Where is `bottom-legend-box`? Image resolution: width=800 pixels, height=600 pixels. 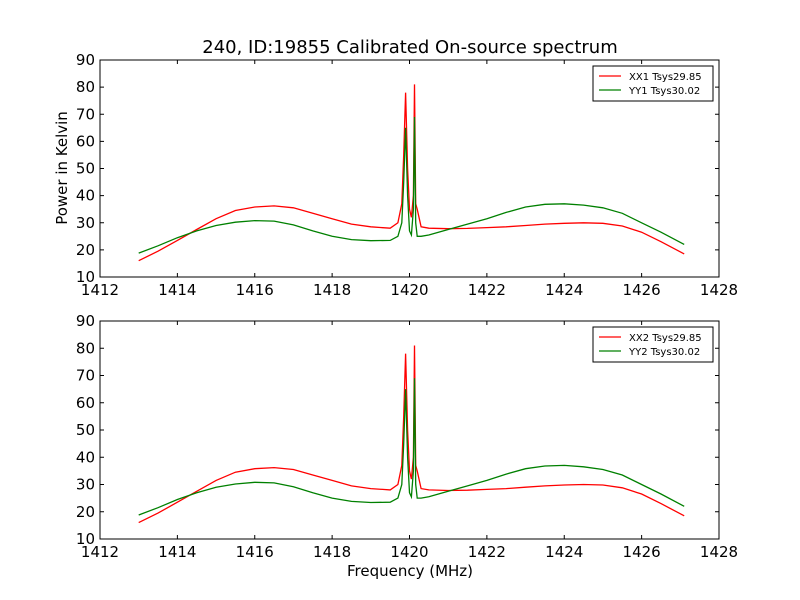 bottom-legend-box is located at coordinates (653, 344).